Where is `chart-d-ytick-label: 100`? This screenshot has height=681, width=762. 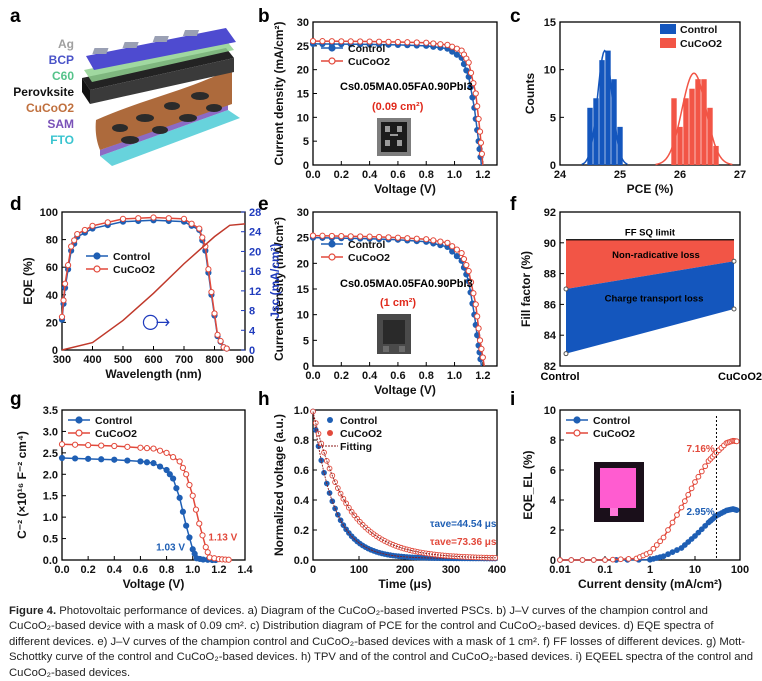 chart-d-ytick-label: 100 is located at coordinates (49, 213).